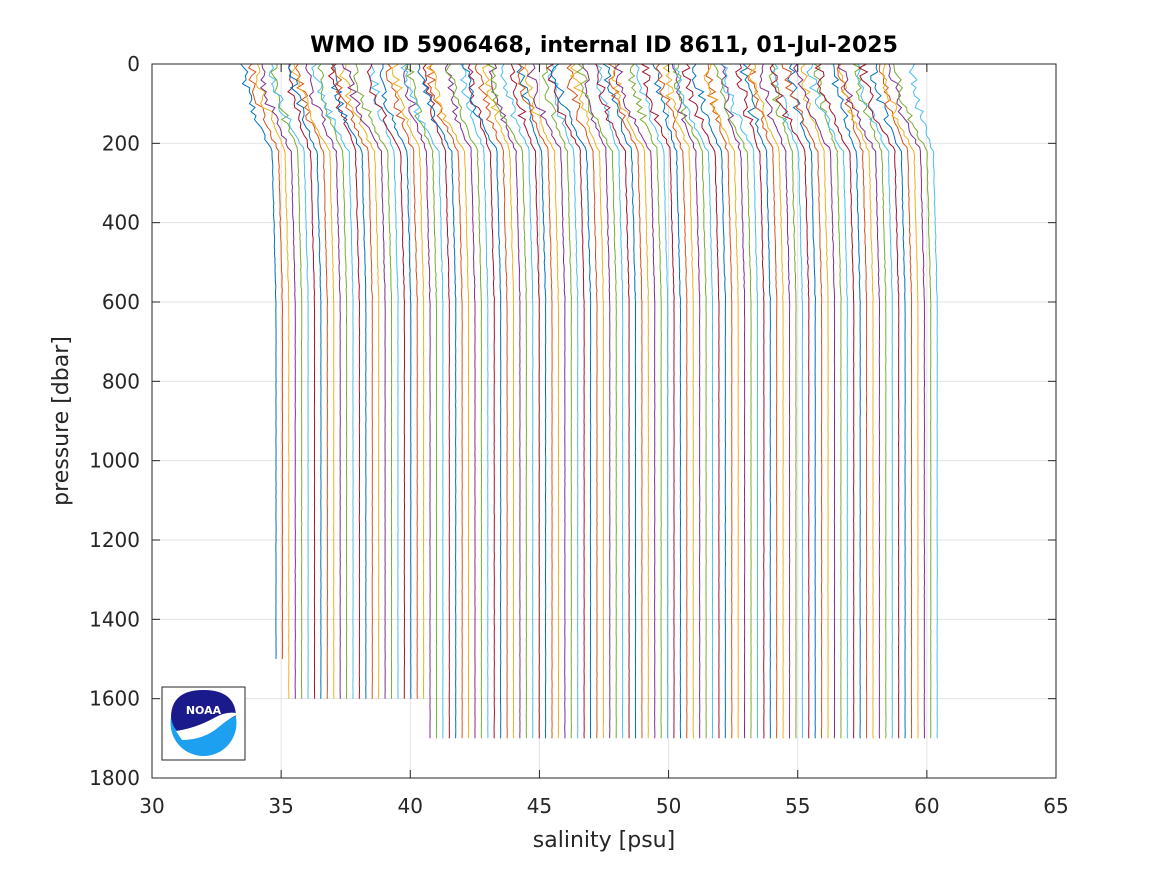 This screenshot has height=879, width=1167. What do you see at coordinates (280, 806) in the screenshot?
I see `x-tick-label: 35` at bounding box center [280, 806].